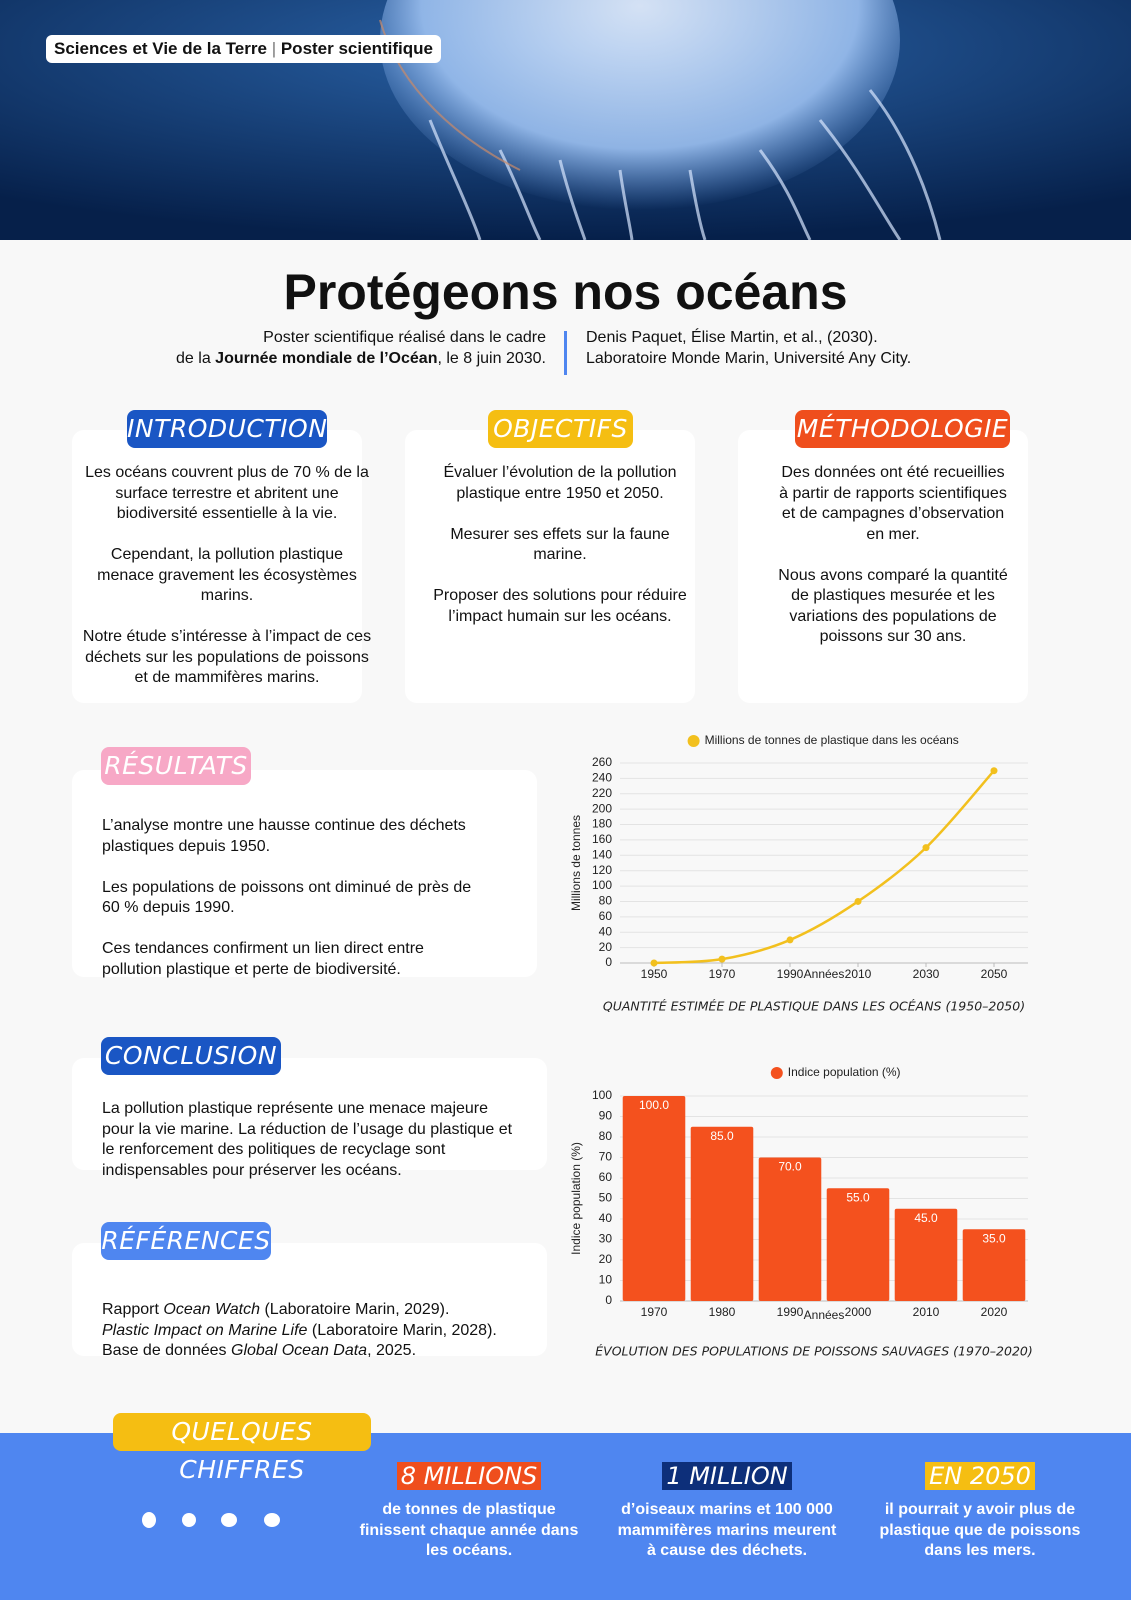 This screenshot has height=1600, width=1131. Describe the element at coordinates (602, 778) in the screenshot. I see `y-tick-label: 240` at that location.